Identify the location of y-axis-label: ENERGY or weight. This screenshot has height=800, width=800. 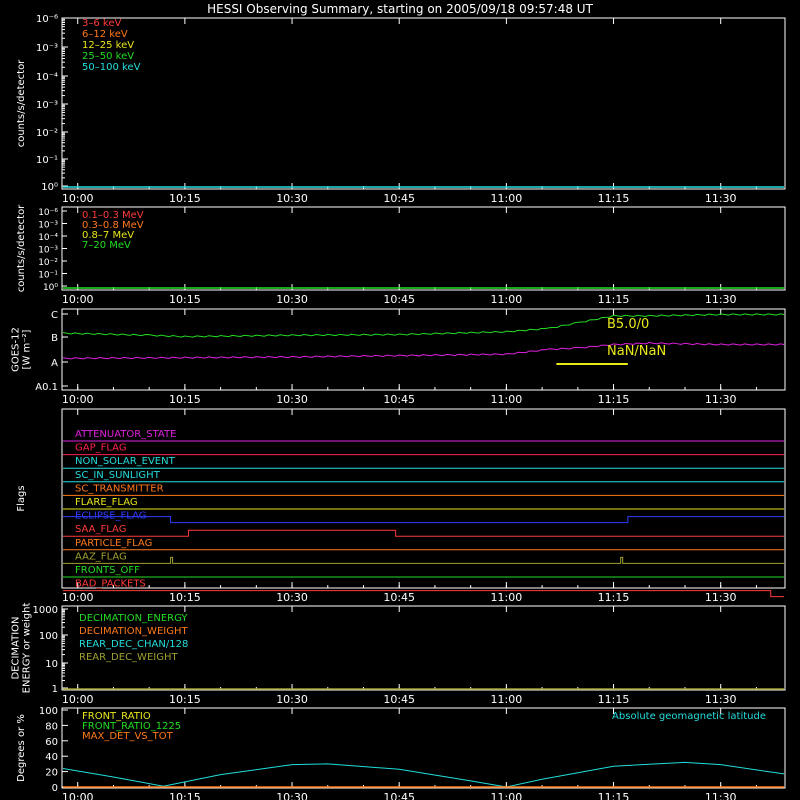
(27, 648).